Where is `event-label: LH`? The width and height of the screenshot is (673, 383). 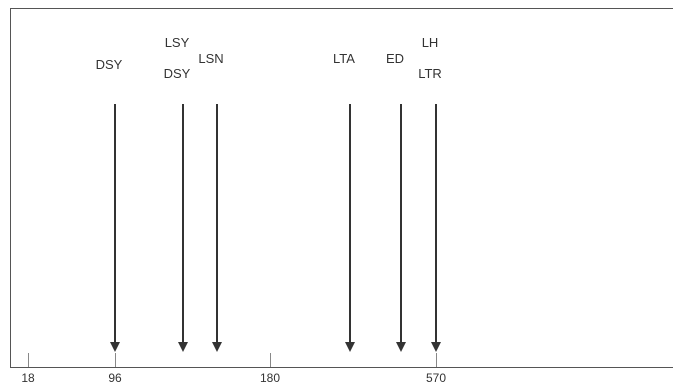
event-label: LH is located at coordinates (430, 42).